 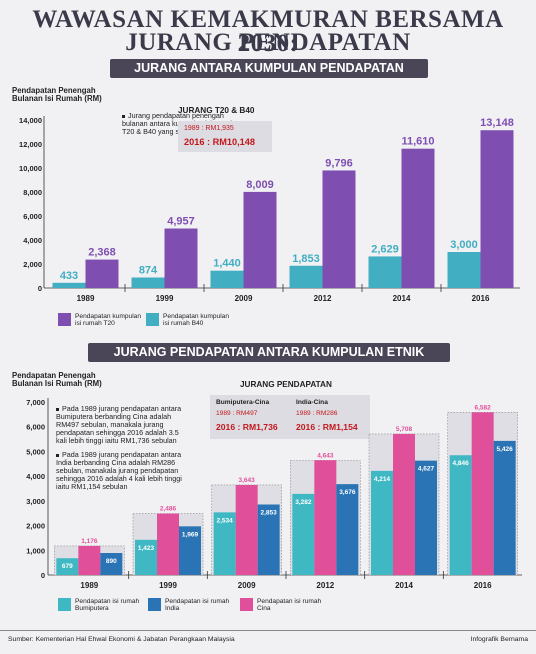 What do you see at coordinates (268, 42) in the screenshot?
I see `main-title-line2: JURANG PENDAPATAN` at bounding box center [268, 42].